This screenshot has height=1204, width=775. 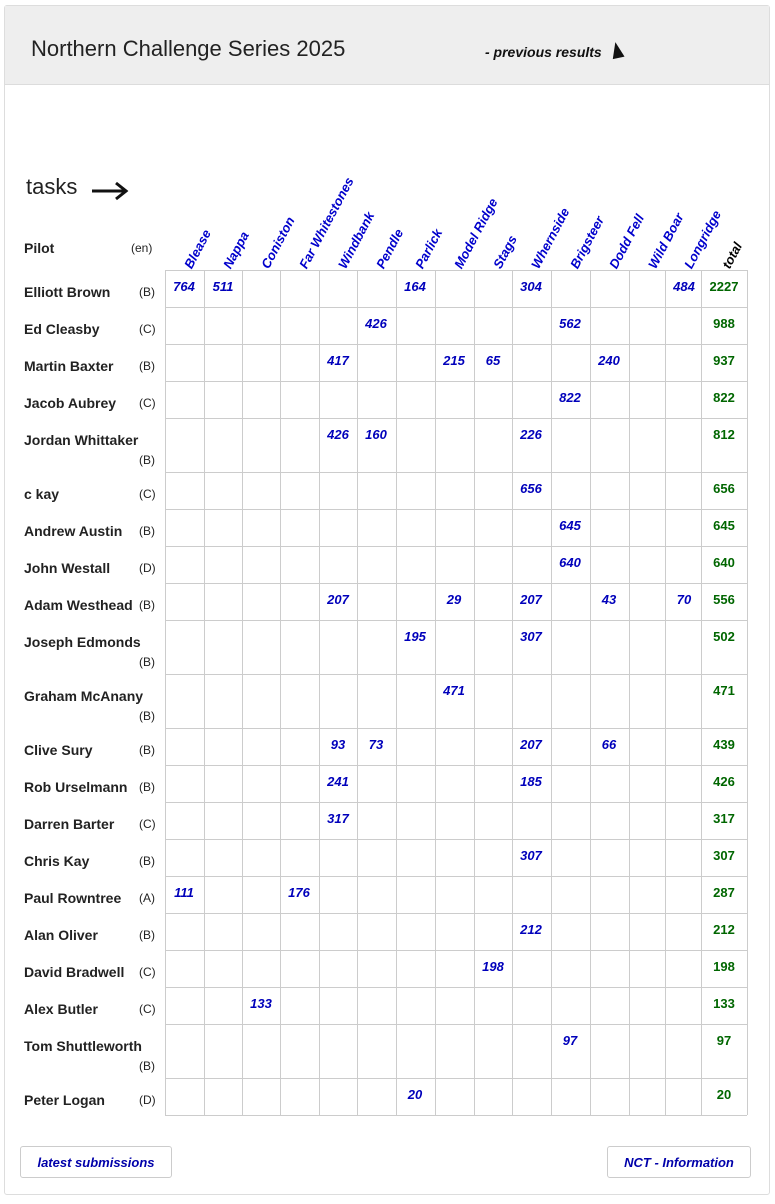 I want to click on total-score: 988, so click(x=724, y=323).